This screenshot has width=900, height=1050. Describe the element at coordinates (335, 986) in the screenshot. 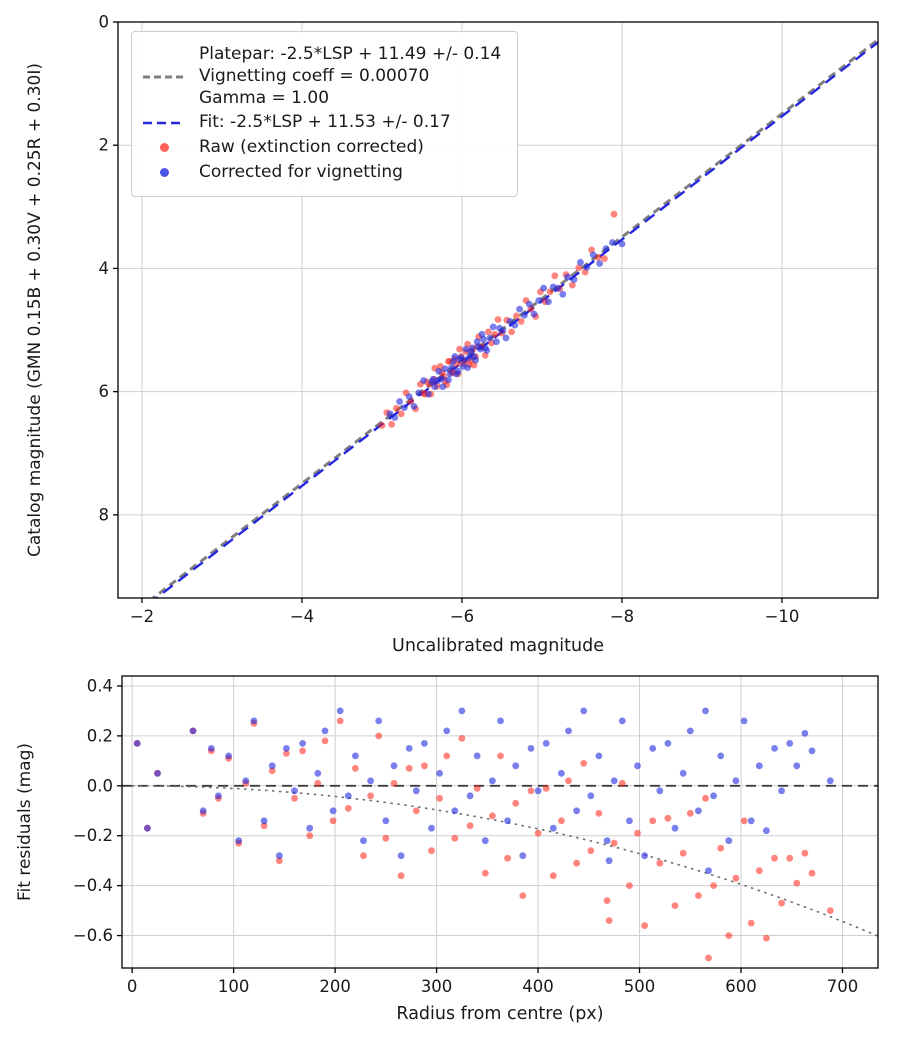

I see `x-tick-label: 200` at that location.